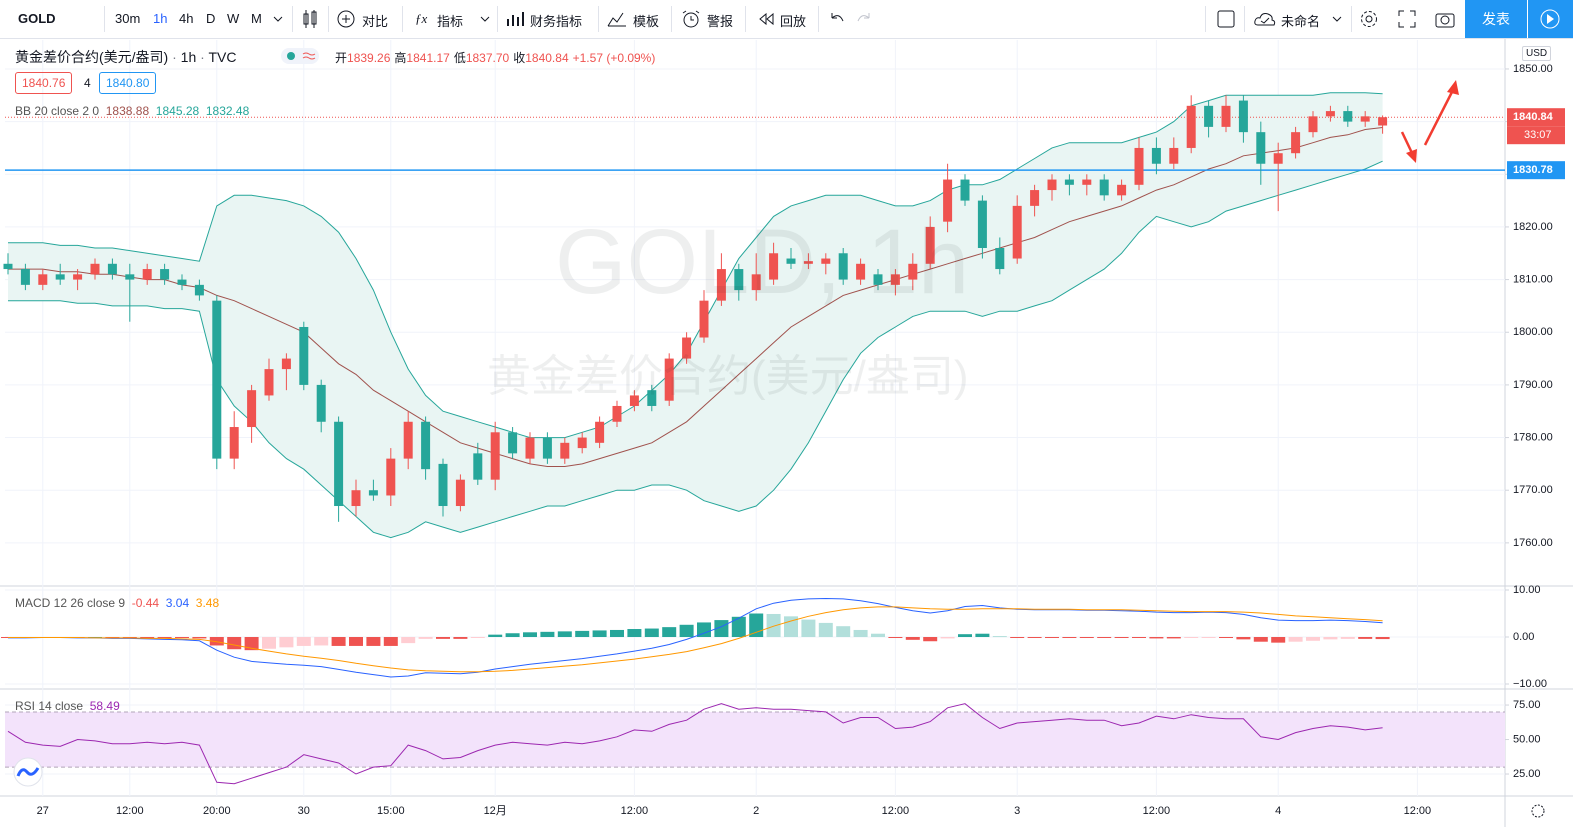 The height and width of the screenshot is (832, 1573). Describe the element at coordinates (1537, 53) in the screenshot. I see `currency-label: USD` at that location.